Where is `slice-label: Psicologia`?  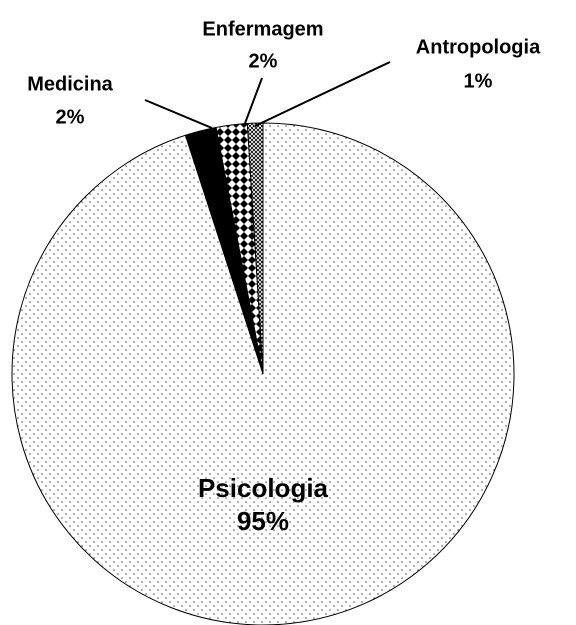 slice-label: Psicologia is located at coordinates (263, 488).